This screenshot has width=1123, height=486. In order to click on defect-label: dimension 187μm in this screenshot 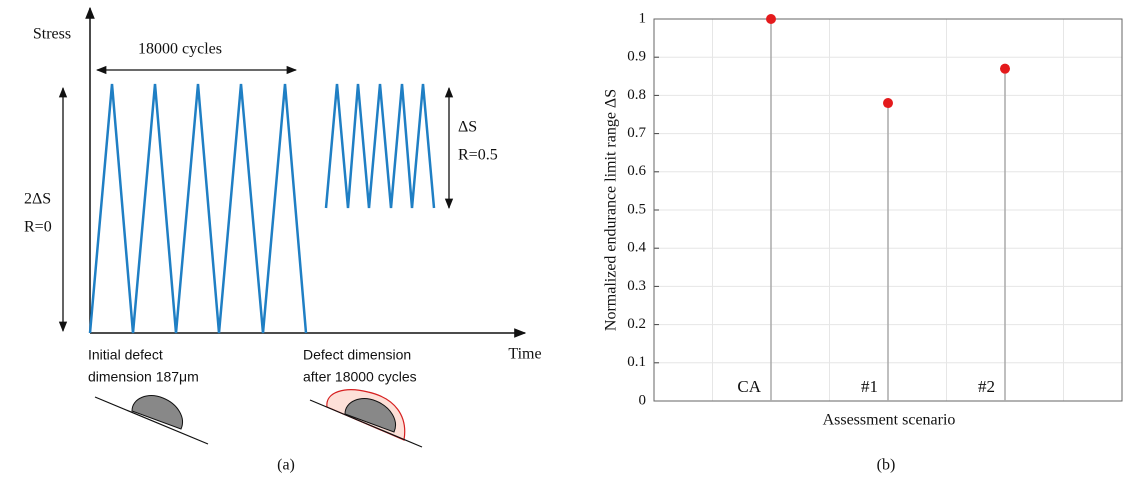, I will do `click(143, 377)`.